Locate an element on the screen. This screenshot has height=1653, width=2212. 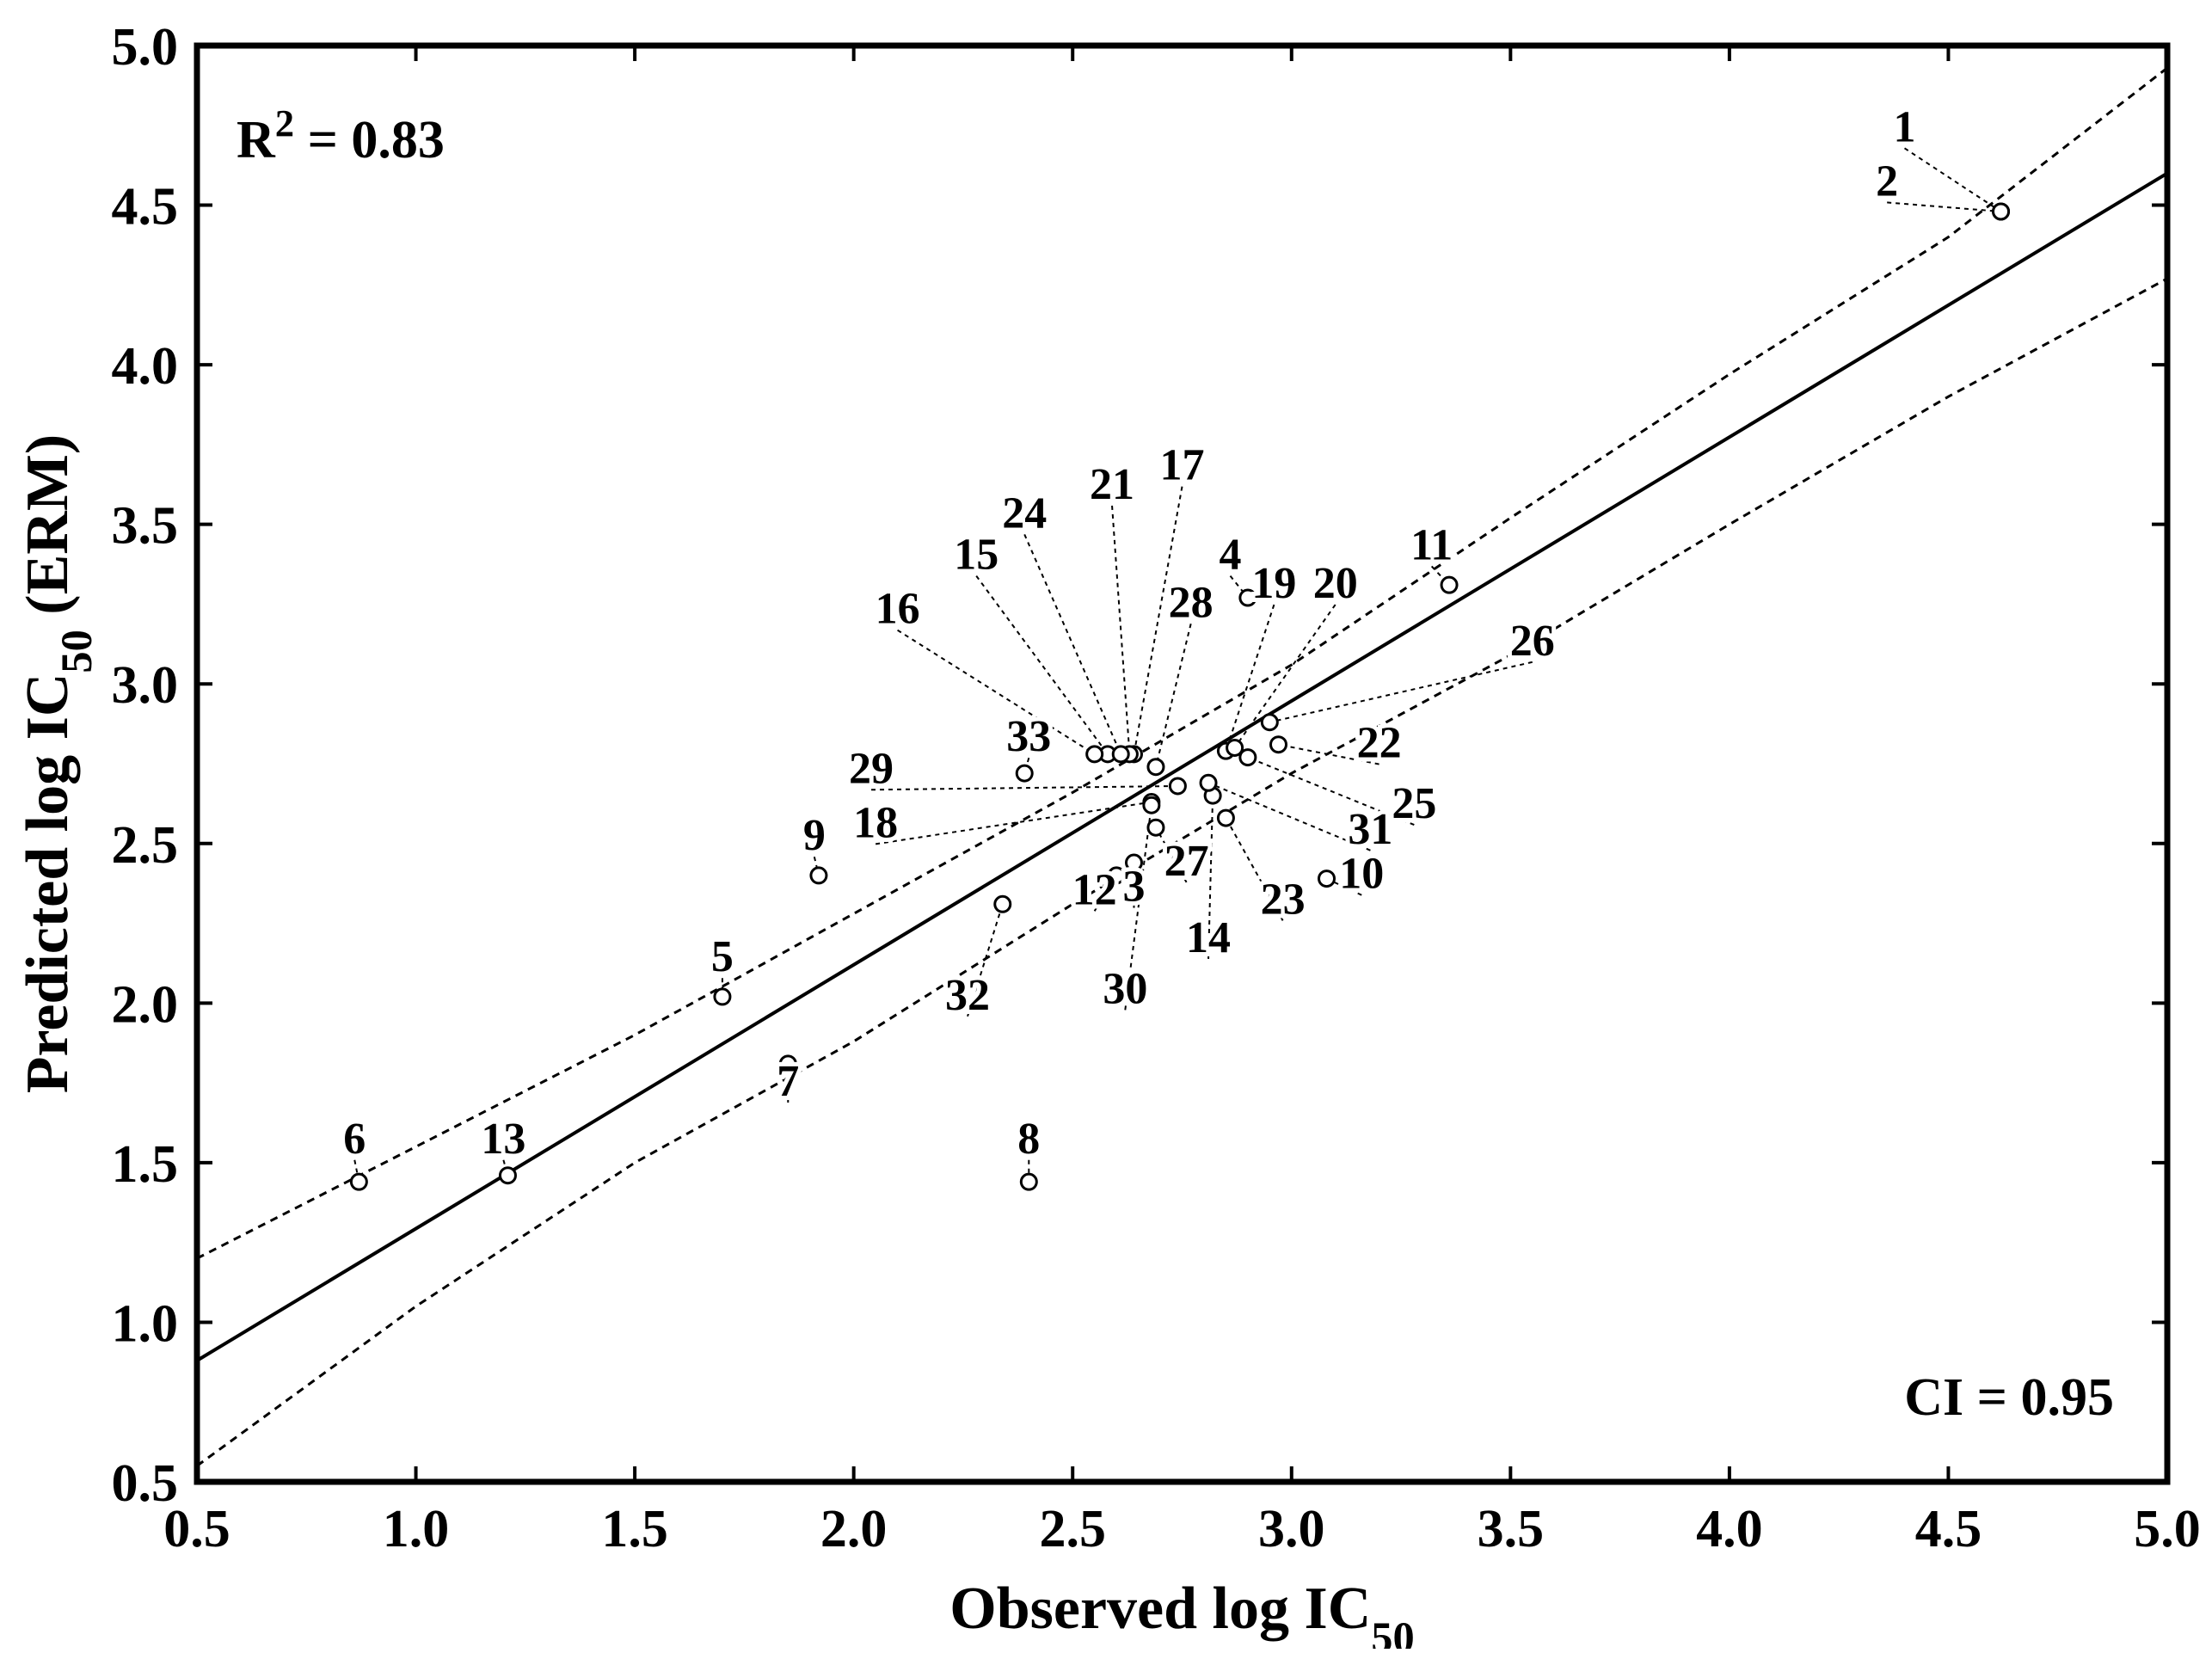
point-label-20: 20 is located at coordinates (1335, 583).